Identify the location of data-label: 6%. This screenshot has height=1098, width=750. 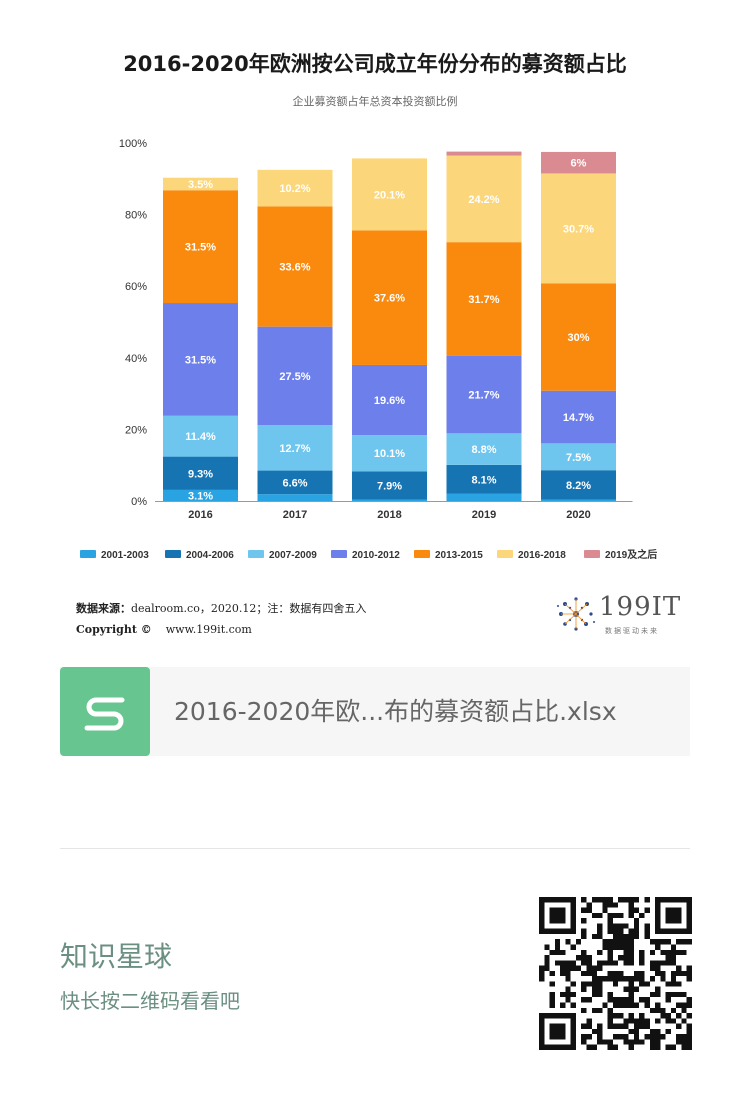
(579, 164).